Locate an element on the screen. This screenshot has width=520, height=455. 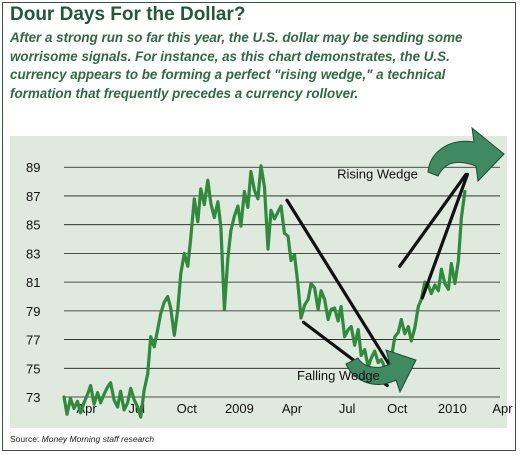
y-tick-label: 73 is located at coordinates (33, 397).